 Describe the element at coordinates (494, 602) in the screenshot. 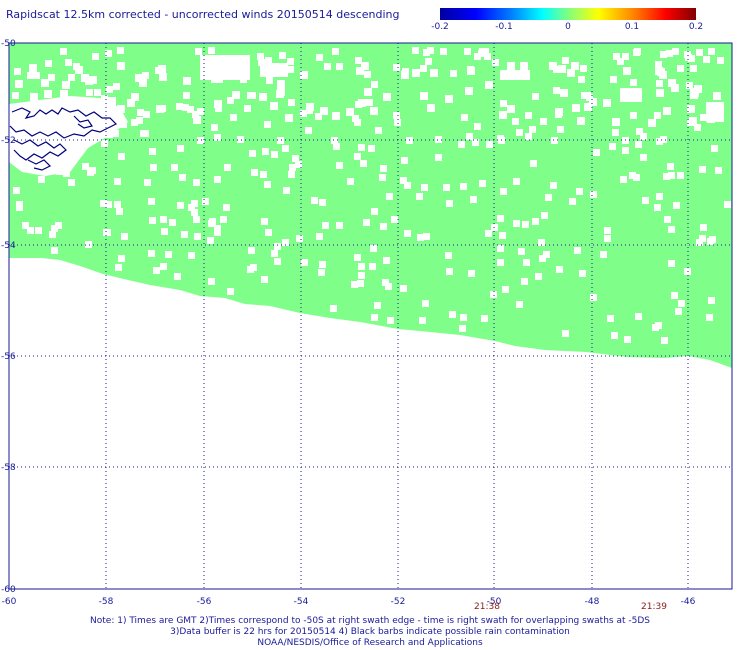

I see `longitude-label: -50` at that location.